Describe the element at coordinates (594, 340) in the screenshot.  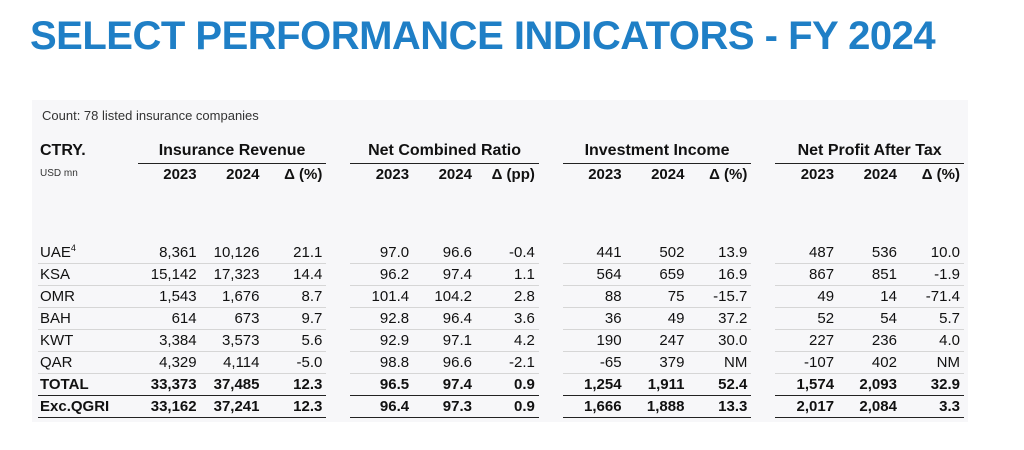
I see `cell-value: 190` at that location.